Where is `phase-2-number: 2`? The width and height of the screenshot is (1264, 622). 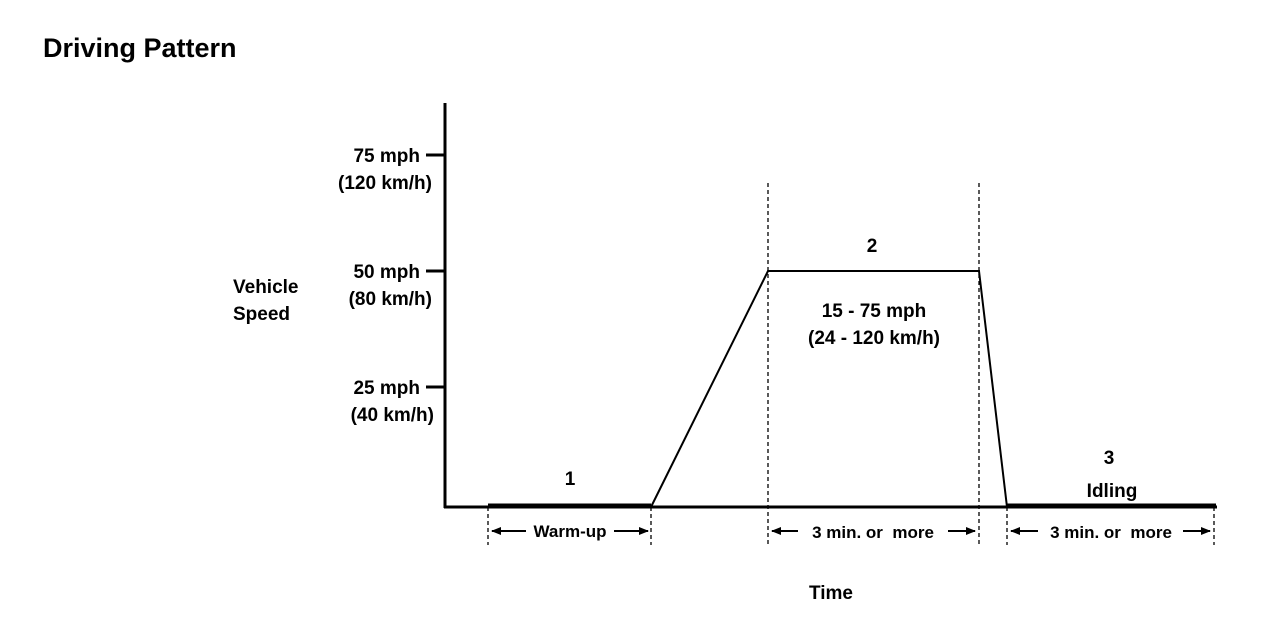 phase-2-number: 2 is located at coordinates (872, 246).